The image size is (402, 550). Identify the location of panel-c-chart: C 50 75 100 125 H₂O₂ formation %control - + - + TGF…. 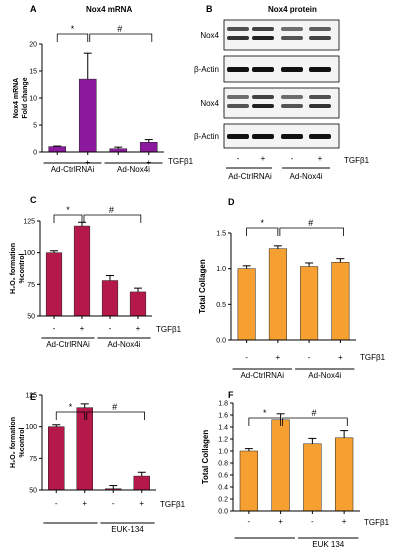
(96, 272).